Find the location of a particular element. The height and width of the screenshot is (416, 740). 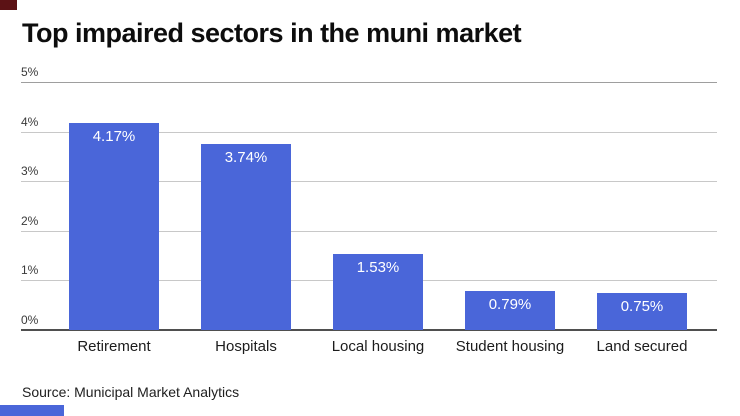

bar-student-housing: 0.79% is located at coordinates (510, 310).